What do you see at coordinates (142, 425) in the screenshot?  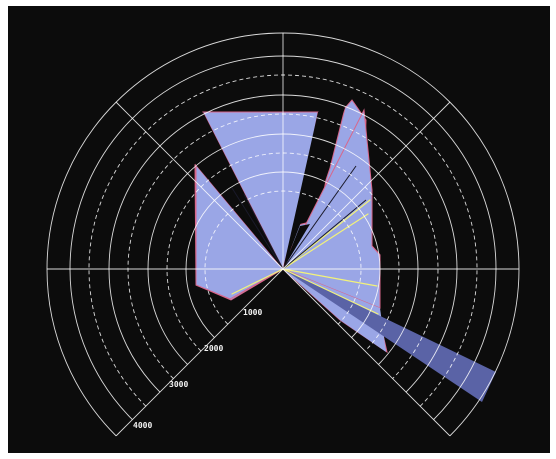 I see `range-label-4000: 4000` at bounding box center [142, 425].